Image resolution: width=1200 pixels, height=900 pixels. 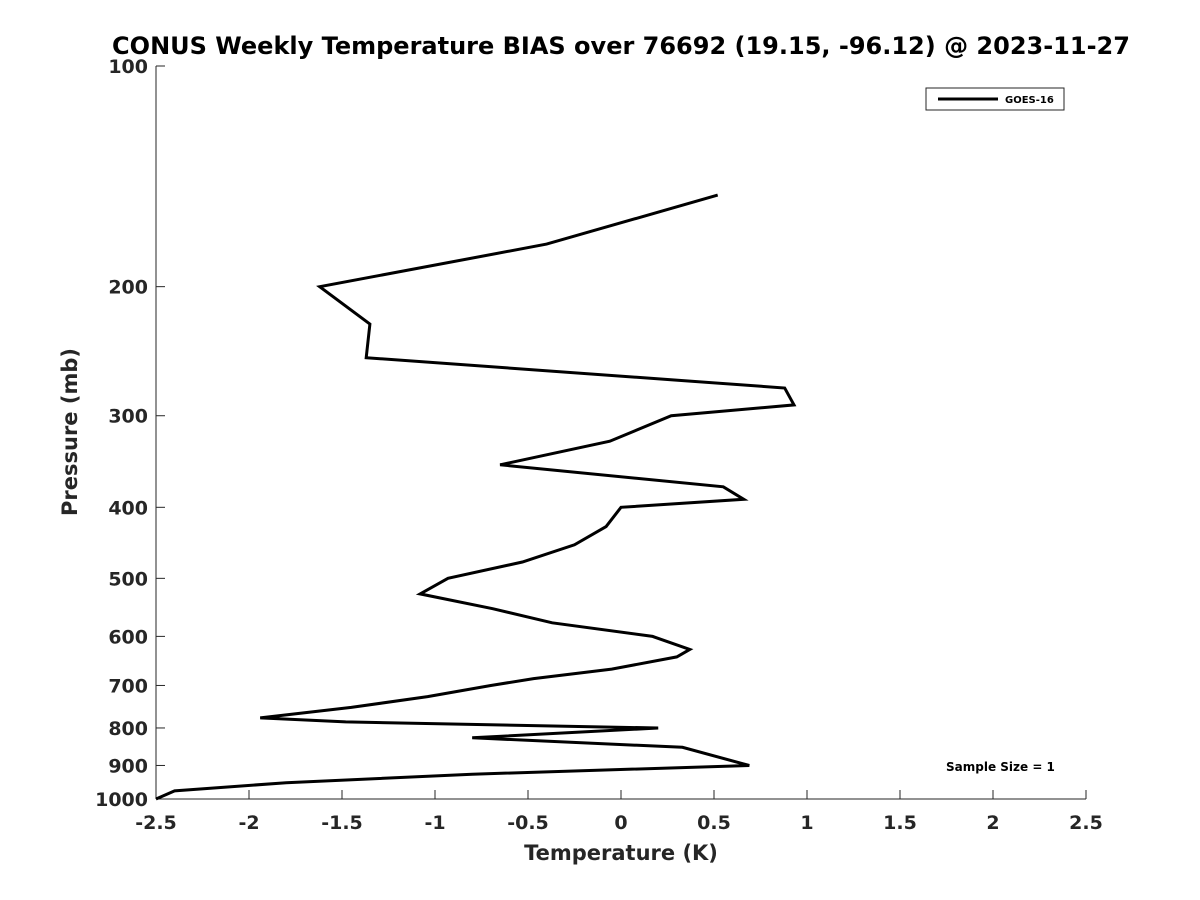 I want to click on y-tick-label: 300, so click(x=128, y=417).